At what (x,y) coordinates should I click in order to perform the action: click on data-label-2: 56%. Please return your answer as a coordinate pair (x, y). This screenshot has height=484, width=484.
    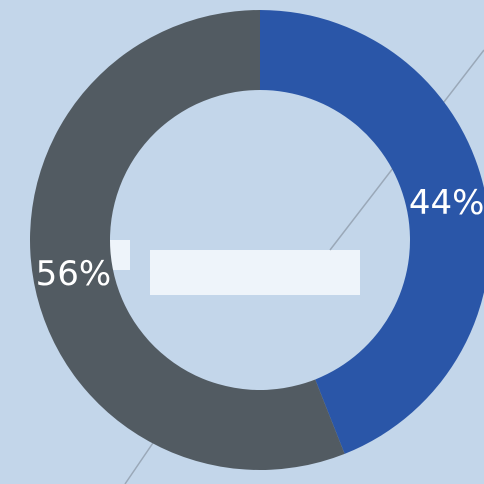
    Looking at the image, I should click on (74, 274).